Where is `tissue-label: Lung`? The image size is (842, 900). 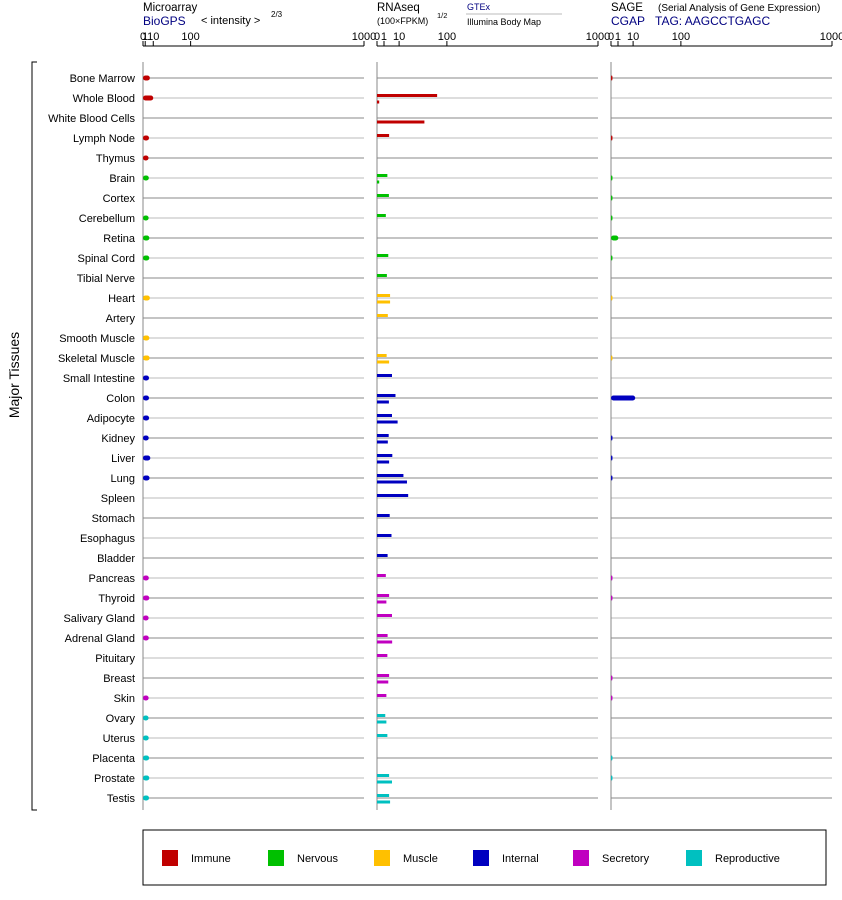
tissue-label: Lung is located at coordinates (123, 479).